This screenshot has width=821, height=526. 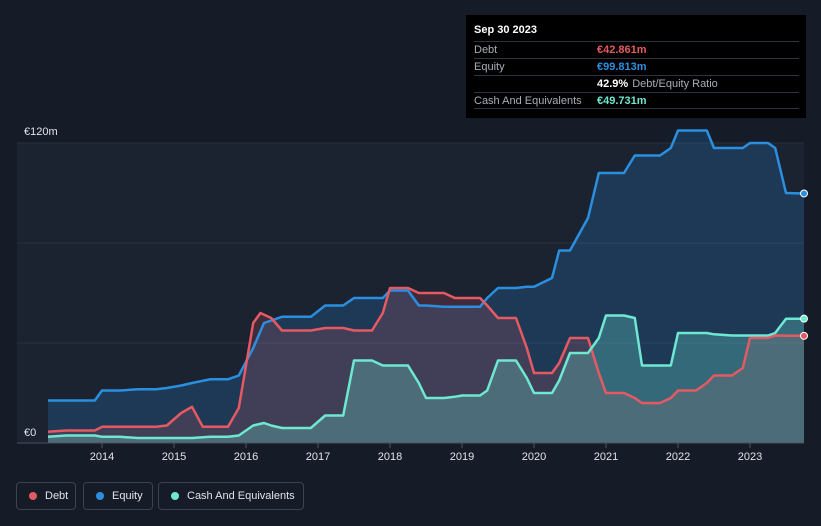 What do you see at coordinates (486, 50) in the screenshot?
I see `tooltip-debt-label: Debt` at bounding box center [486, 50].